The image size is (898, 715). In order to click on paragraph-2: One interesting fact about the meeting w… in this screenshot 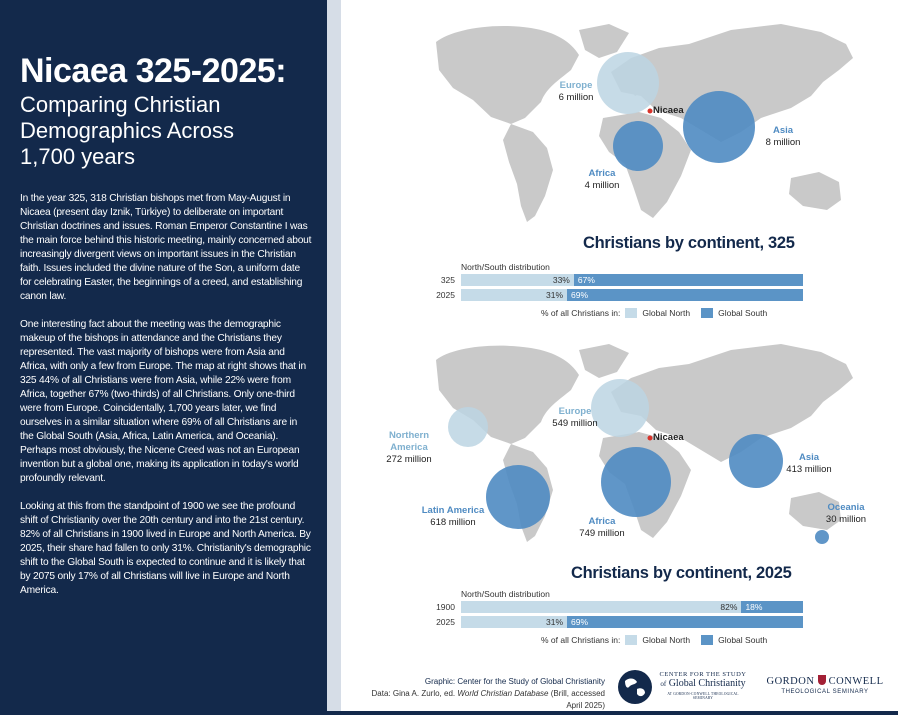, I will do `click(163, 401)`.